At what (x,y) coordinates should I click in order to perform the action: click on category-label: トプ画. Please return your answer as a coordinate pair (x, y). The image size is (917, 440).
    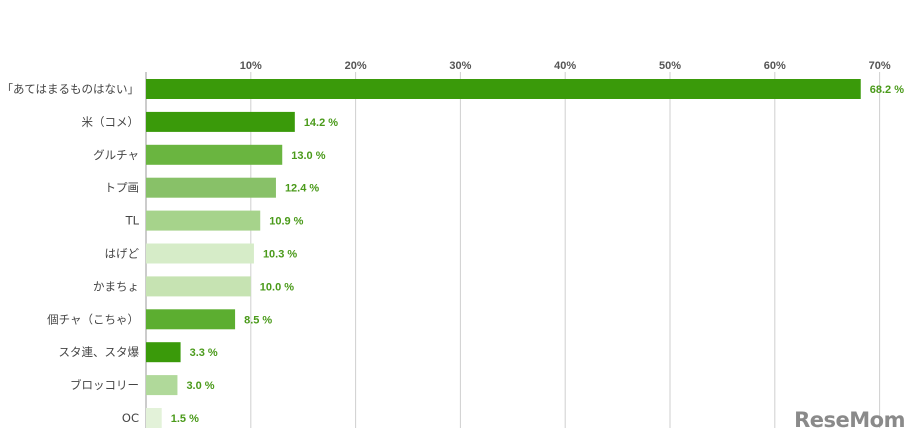
    Looking at the image, I should click on (122, 188).